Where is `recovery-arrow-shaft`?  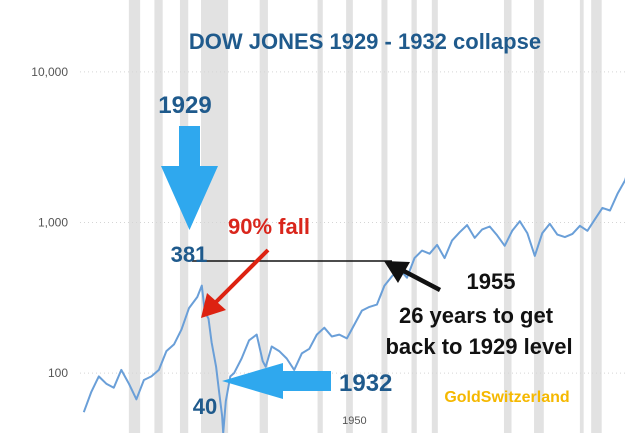 recovery-arrow-shaft is located at coordinates (420, 279).